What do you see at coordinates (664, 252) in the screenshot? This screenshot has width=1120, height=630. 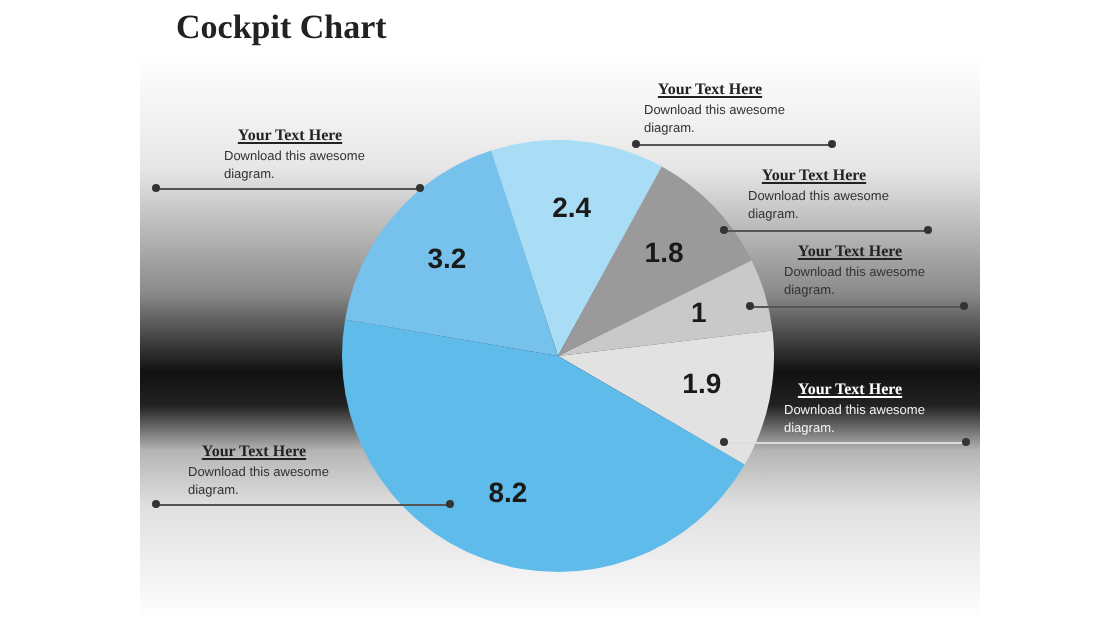 I see `data-label: 1.8` at bounding box center [664, 252].